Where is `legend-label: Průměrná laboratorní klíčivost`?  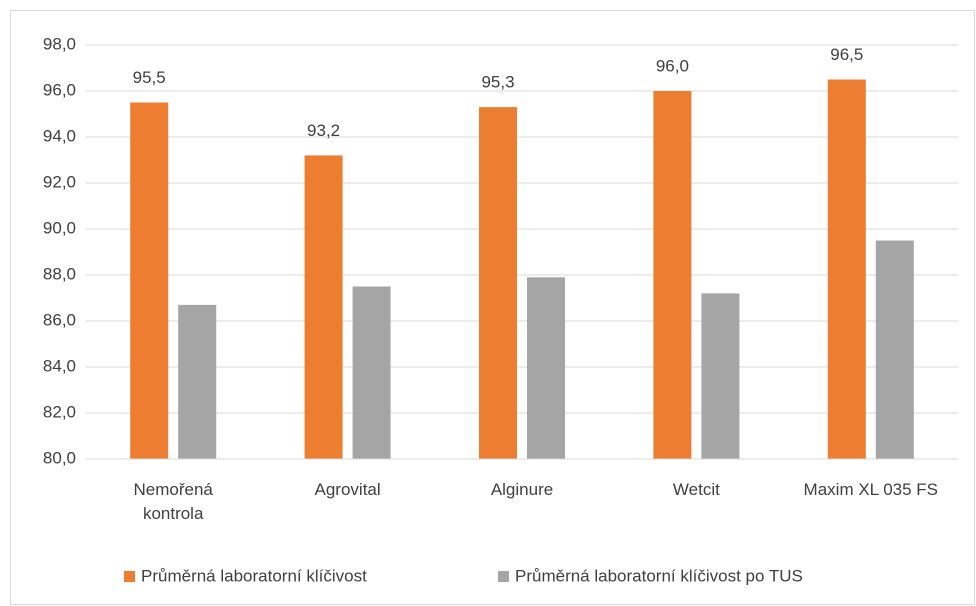 legend-label: Průměrná laboratorní klíčivost is located at coordinates (254, 575).